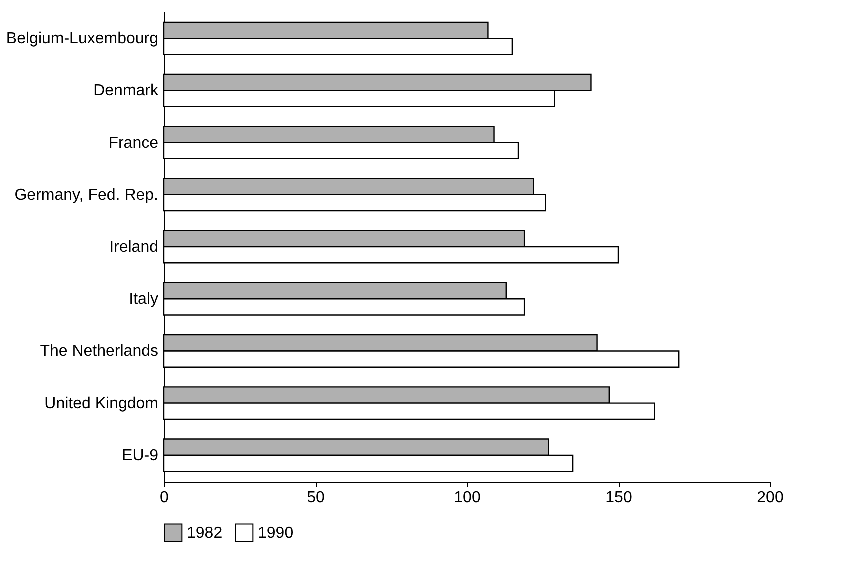  Describe the element at coordinates (276, 533) in the screenshot. I see `legend-label: 1990` at that location.